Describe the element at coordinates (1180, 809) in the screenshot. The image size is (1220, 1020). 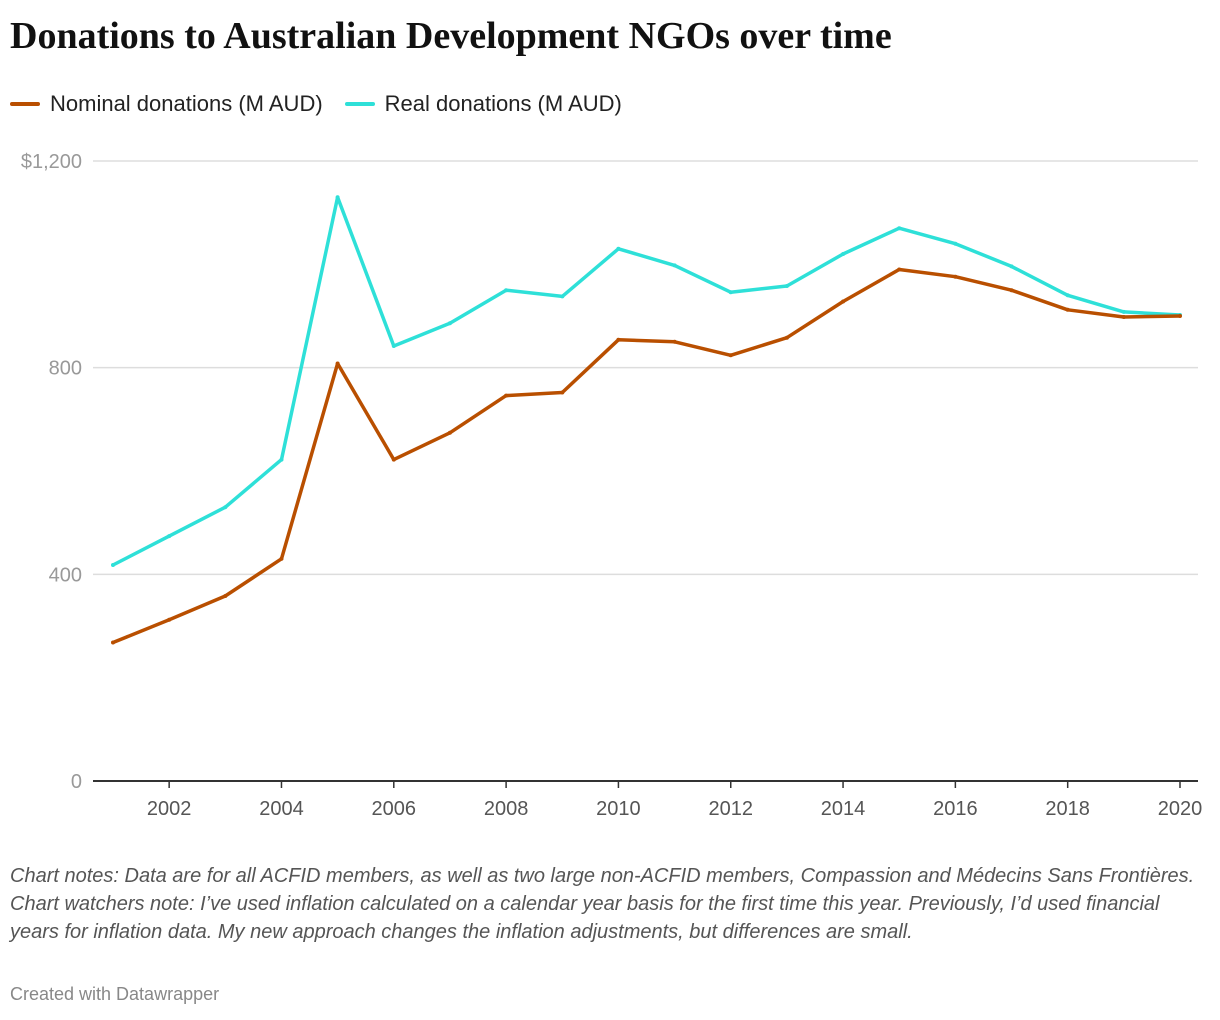
I see `x-tick-label-2020: 2020` at that location.